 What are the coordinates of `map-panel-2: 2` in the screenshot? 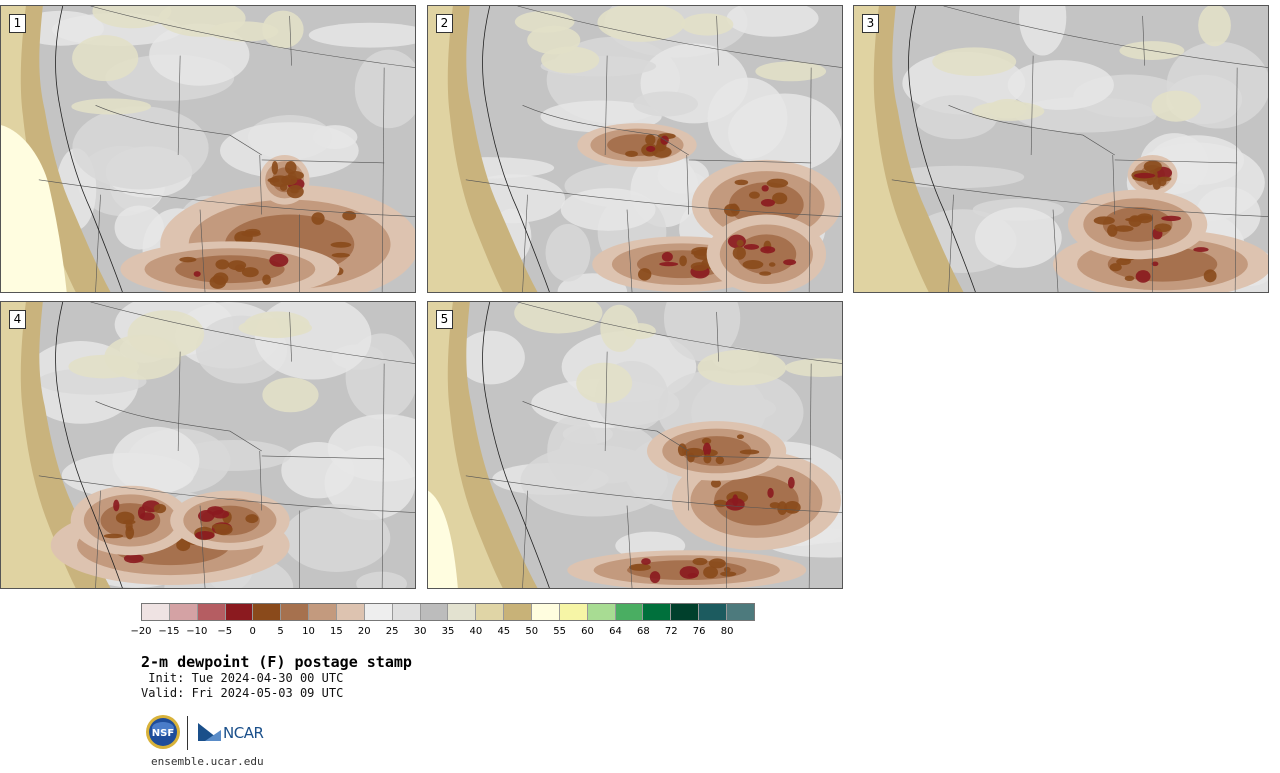 It's located at (635, 149).